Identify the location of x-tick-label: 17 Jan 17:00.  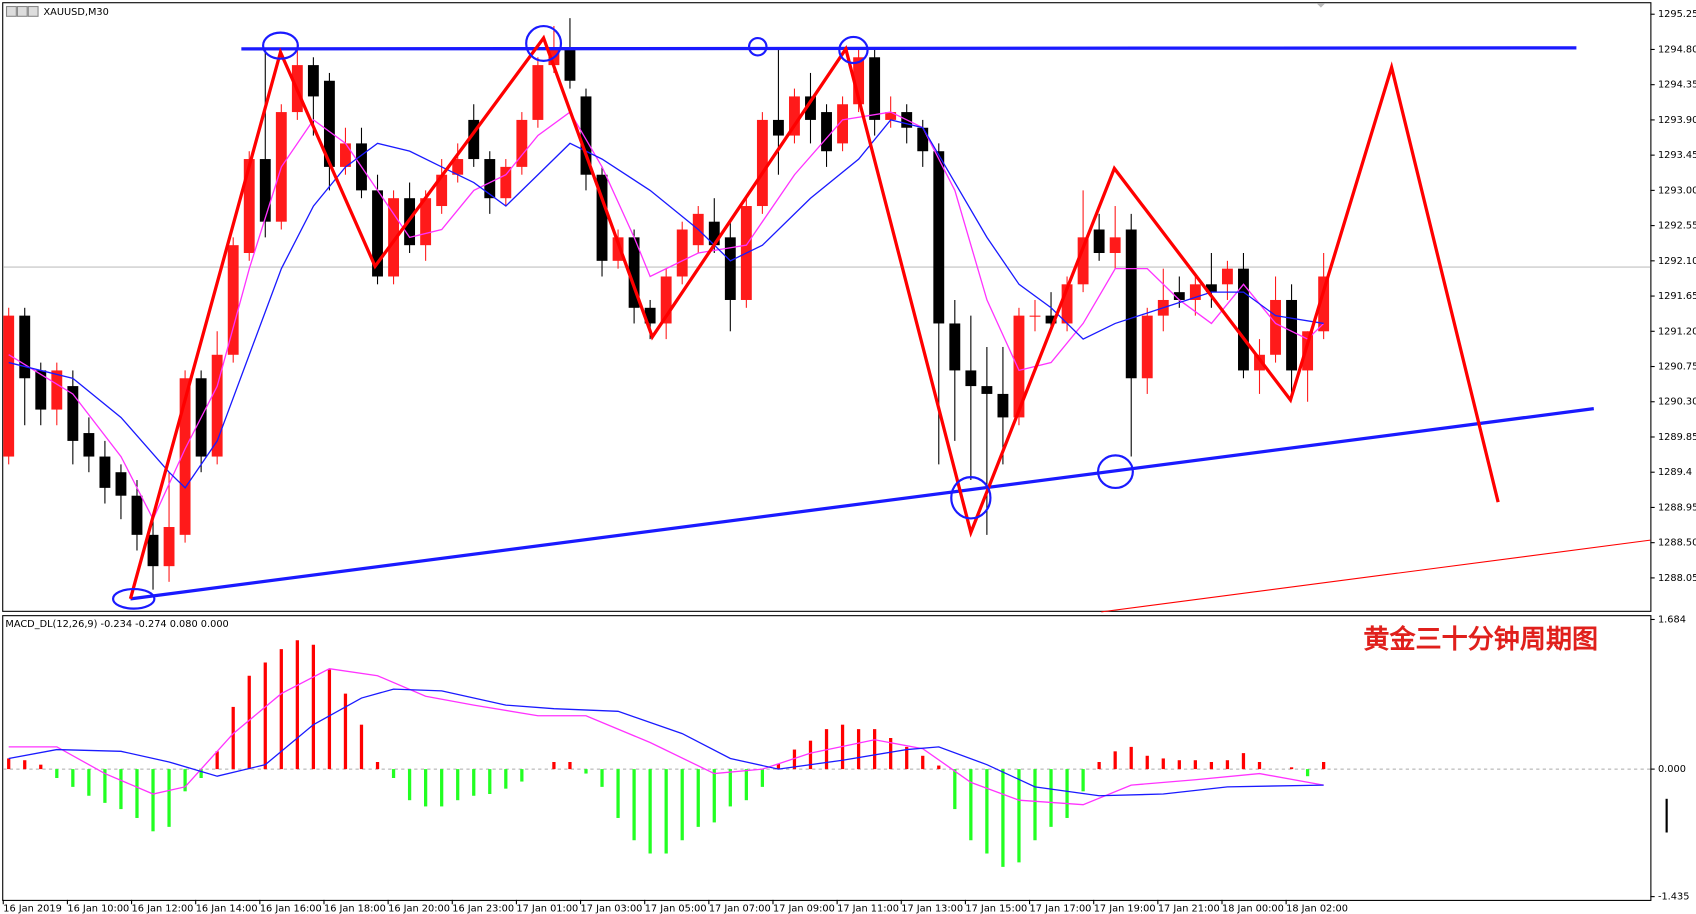
(1061, 909).